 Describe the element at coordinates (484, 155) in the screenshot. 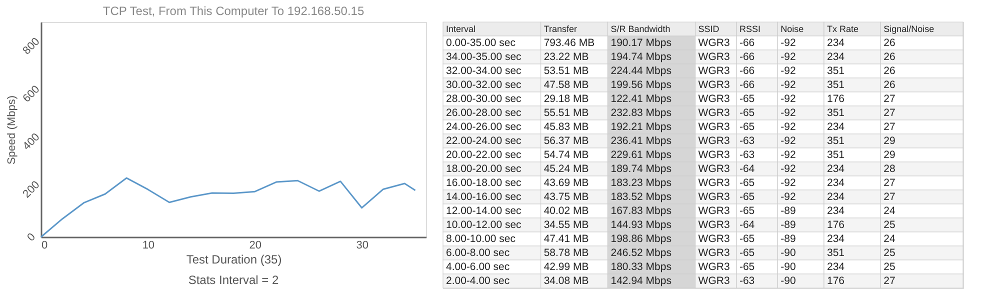

I see `text: 20.00-22.00 sec` at that location.